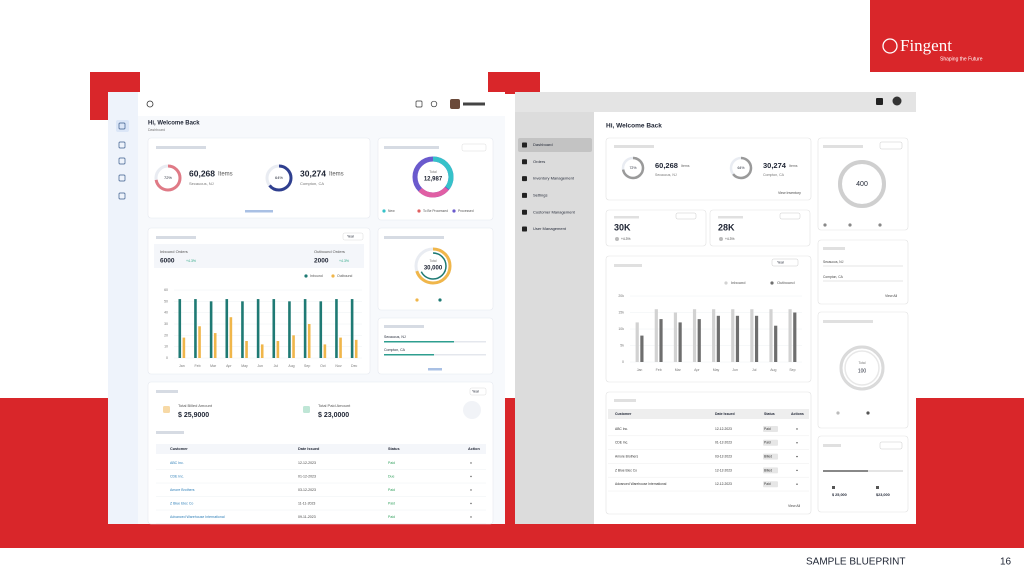  What do you see at coordinates (769, 414) in the screenshot?
I see `table-header: Status` at bounding box center [769, 414].